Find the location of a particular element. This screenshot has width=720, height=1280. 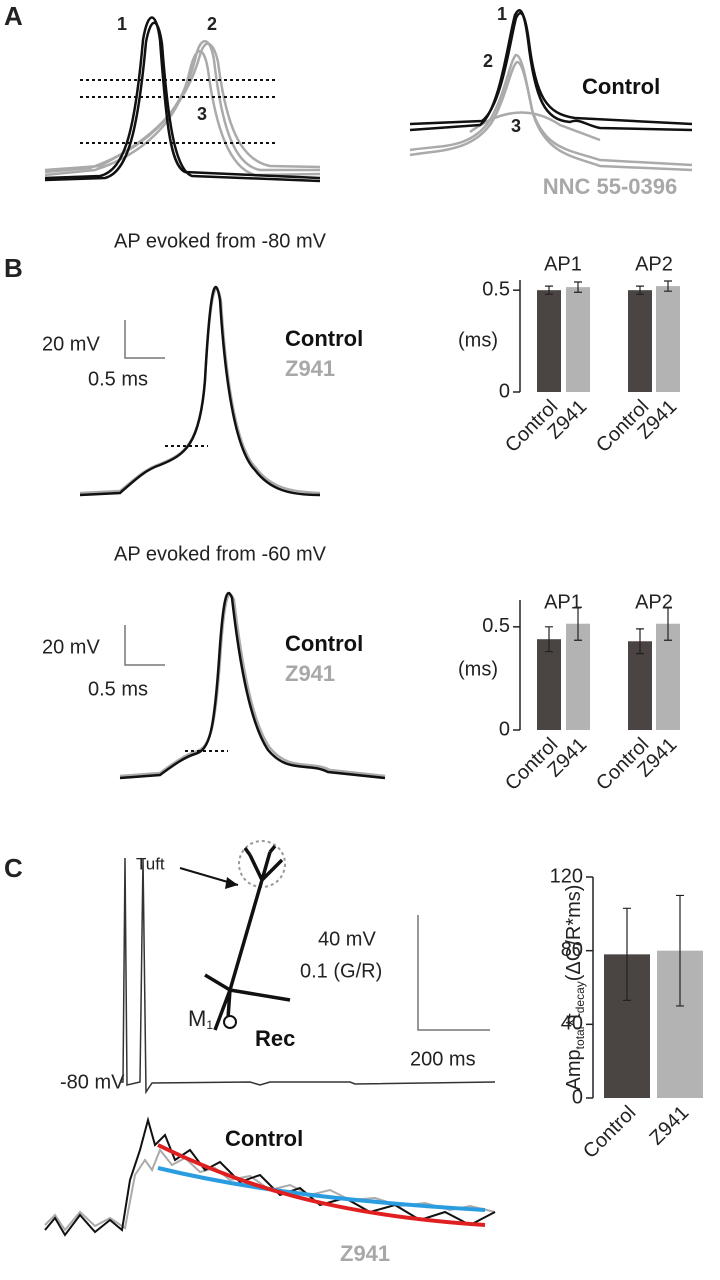

traces-b-top is located at coordinates (200, 391).